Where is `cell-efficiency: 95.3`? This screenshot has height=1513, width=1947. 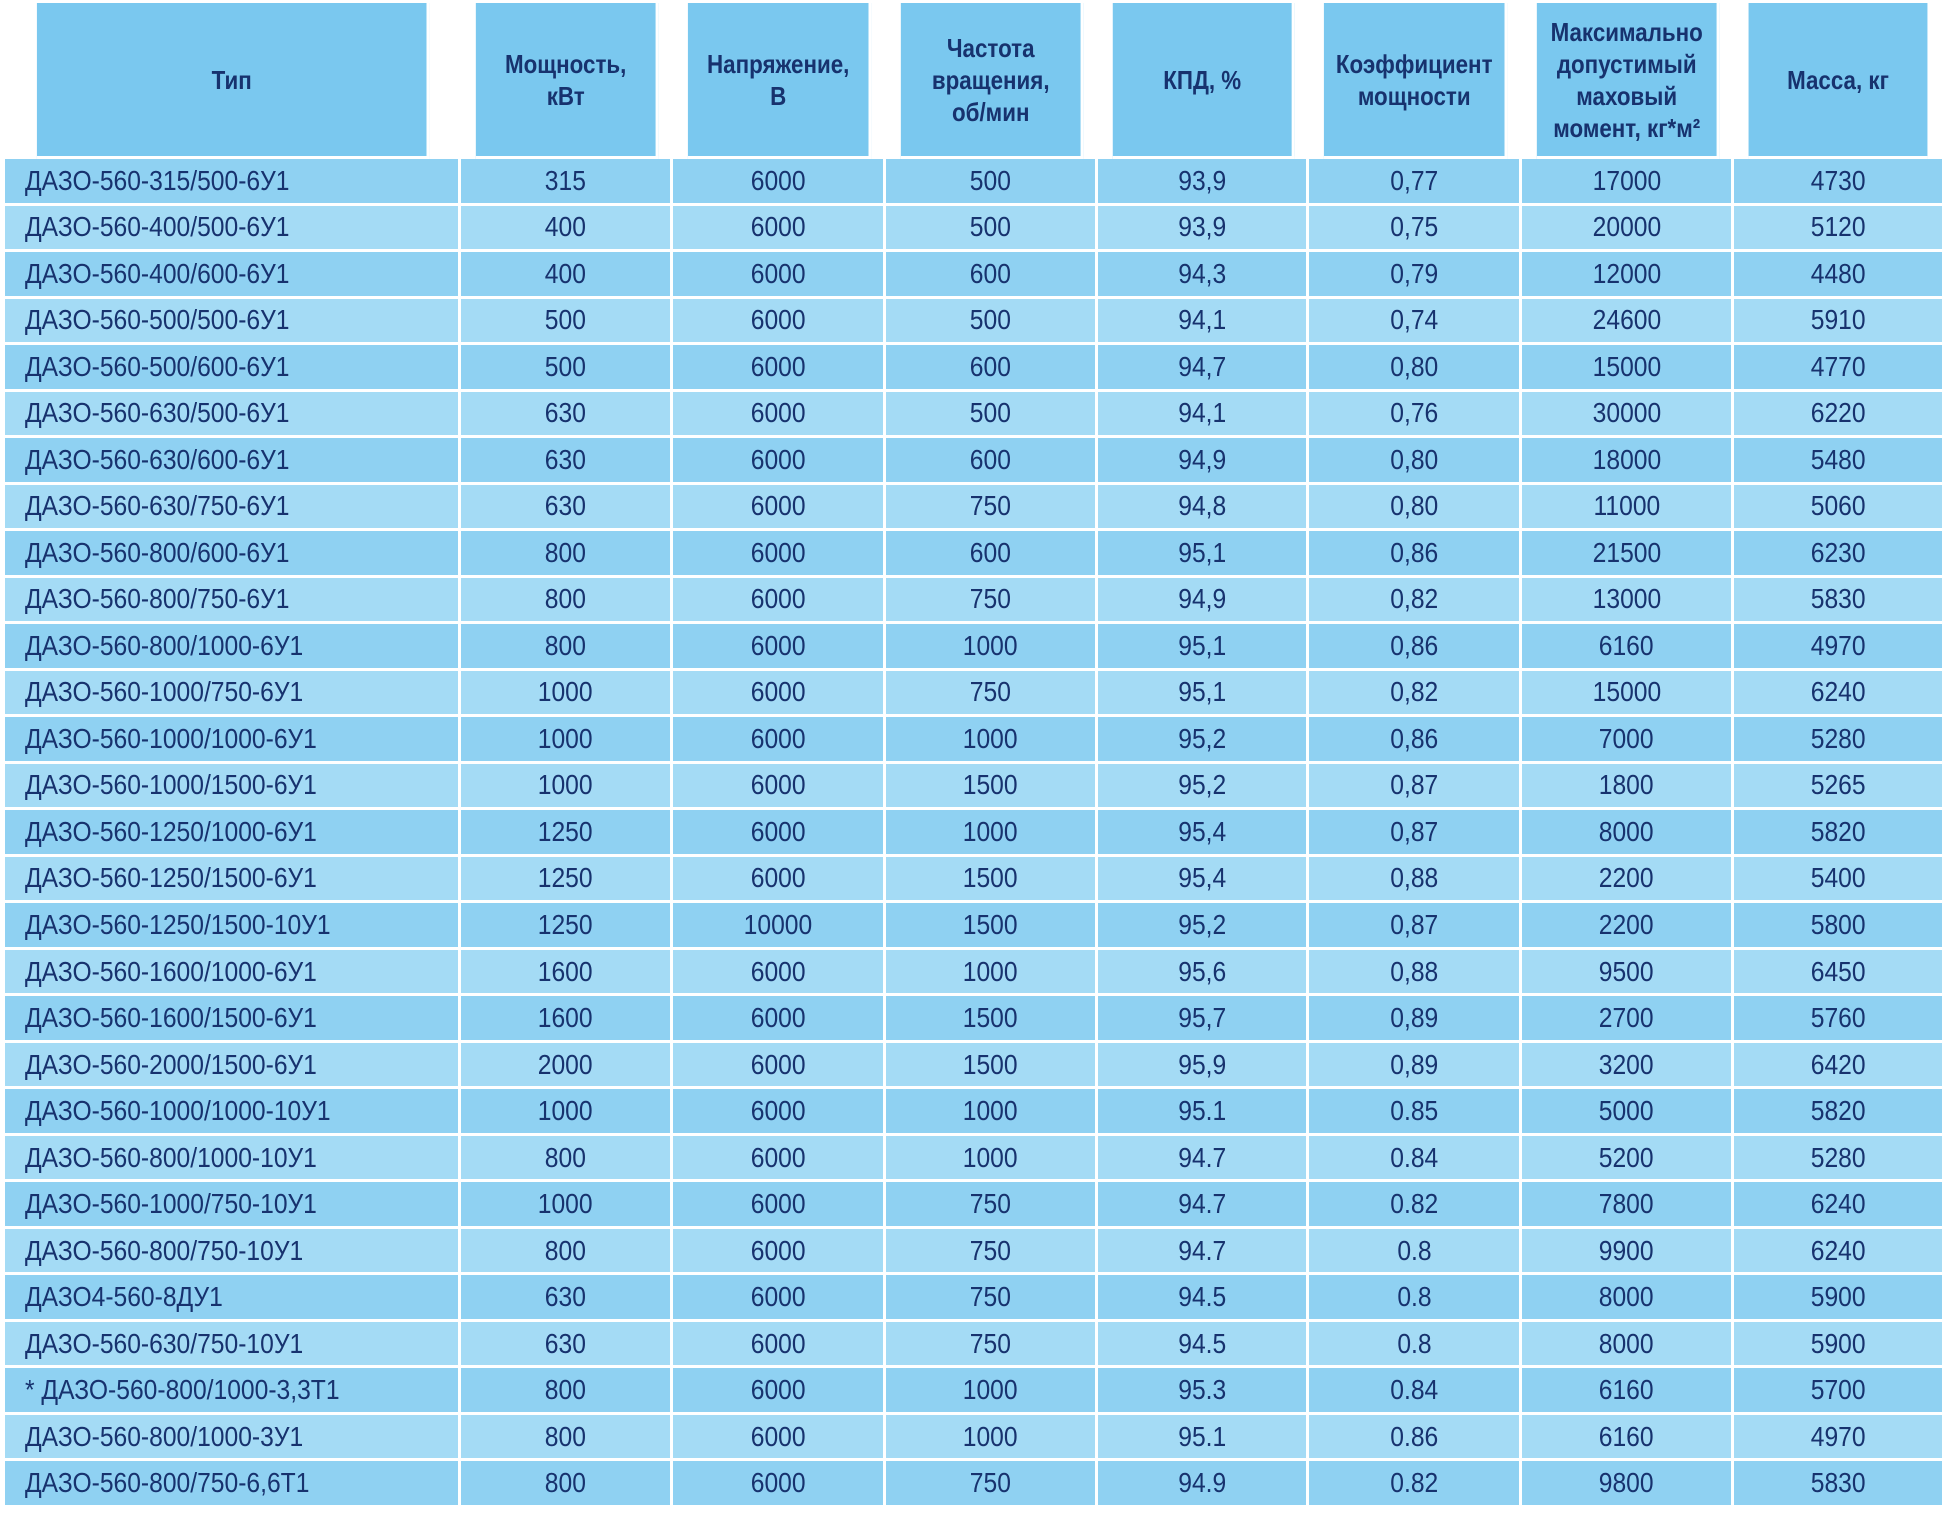
cell-efficiency: 95.3 is located at coordinates (1203, 1391).